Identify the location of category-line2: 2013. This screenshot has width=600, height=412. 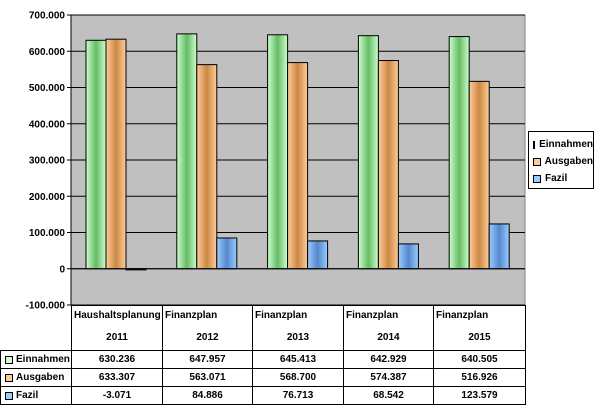
(298, 337).